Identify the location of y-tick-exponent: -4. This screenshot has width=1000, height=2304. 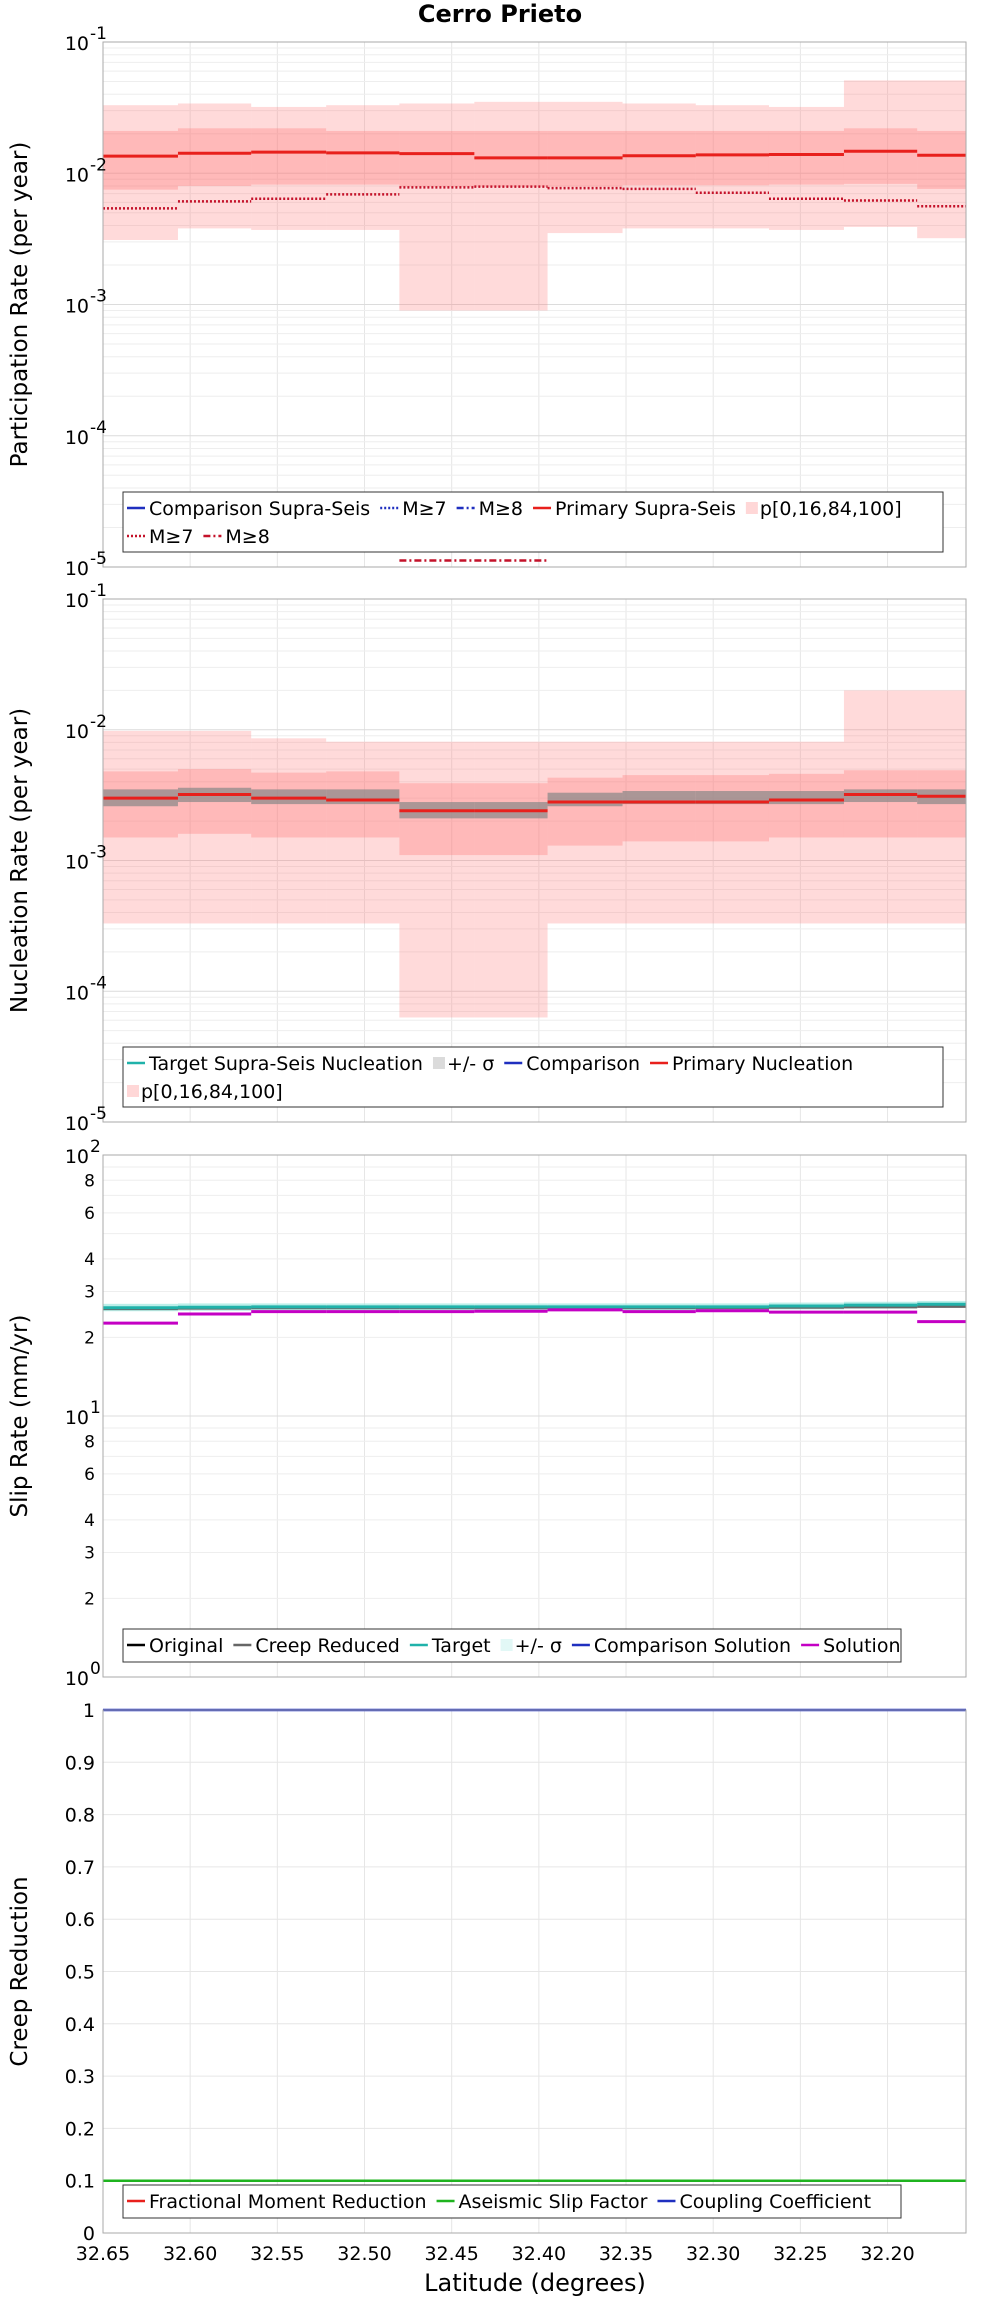
(98, 983).